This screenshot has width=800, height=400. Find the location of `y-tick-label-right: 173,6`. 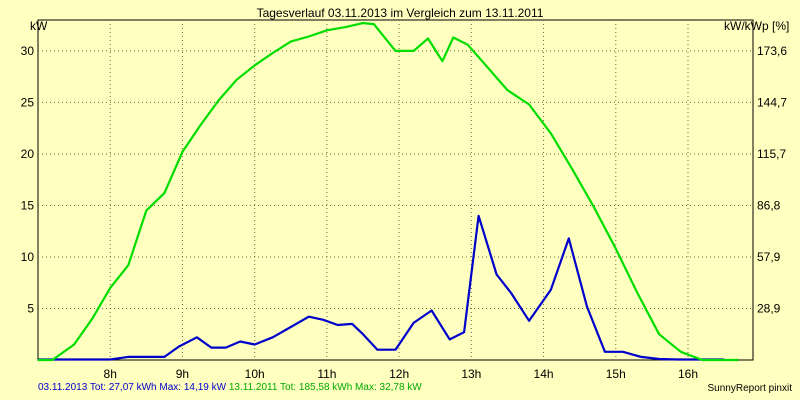

y-tick-label-right: 173,6 is located at coordinates (772, 51).